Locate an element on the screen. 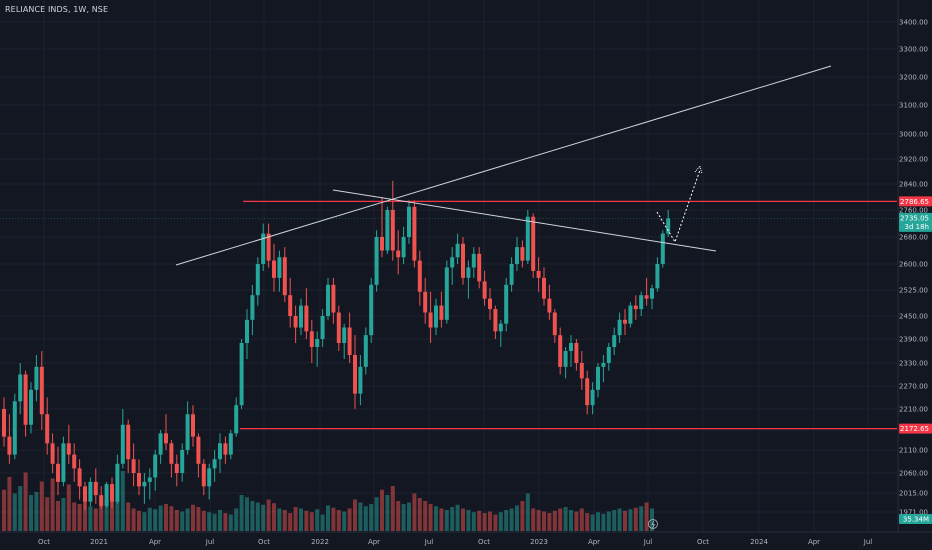 This screenshot has height=550, width=932. descending-trendline is located at coordinates (524, 220).